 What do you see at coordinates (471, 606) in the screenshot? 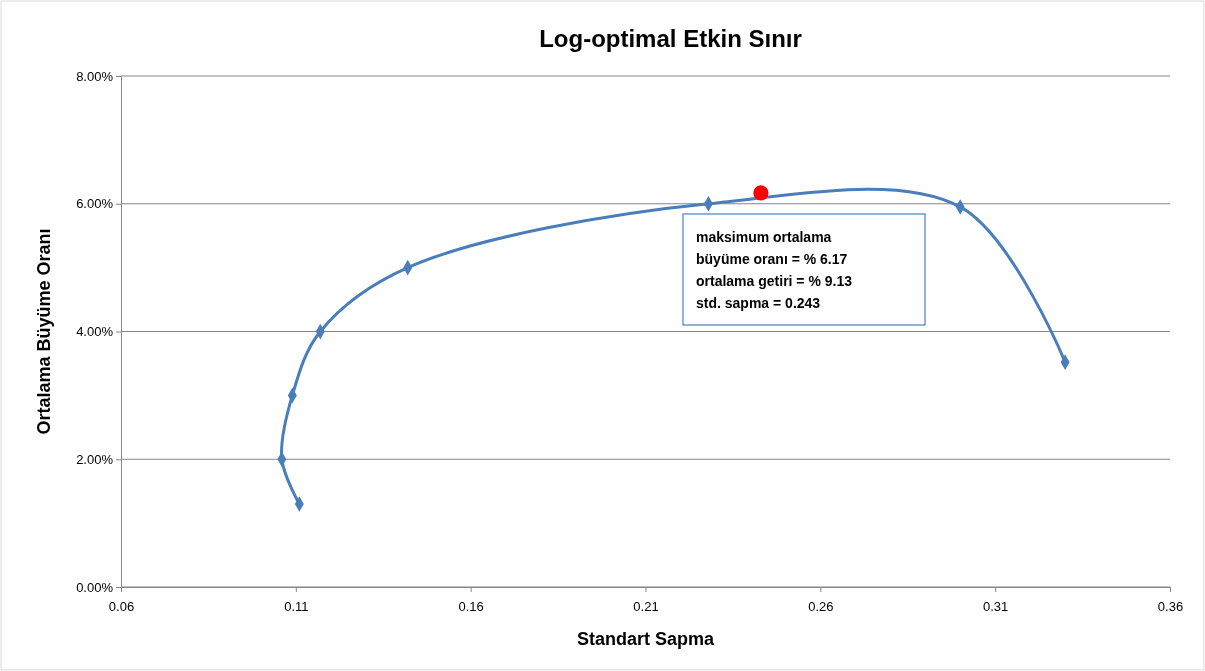
I see `x-tick-label: 0.16` at bounding box center [471, 606].